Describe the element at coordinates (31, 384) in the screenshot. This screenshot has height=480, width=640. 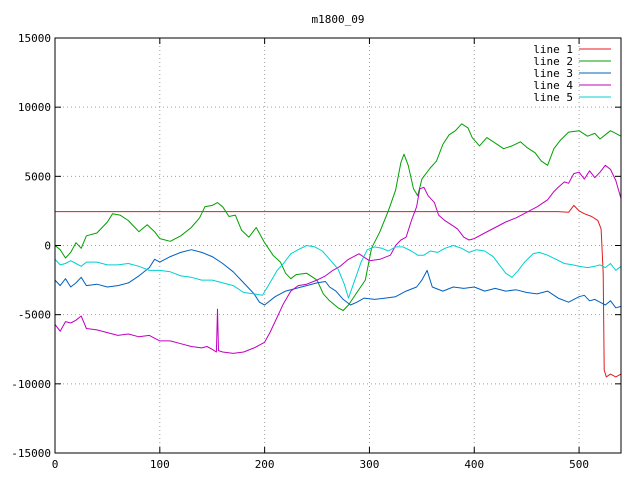
I see `y-tick-label: -10000` at that location.